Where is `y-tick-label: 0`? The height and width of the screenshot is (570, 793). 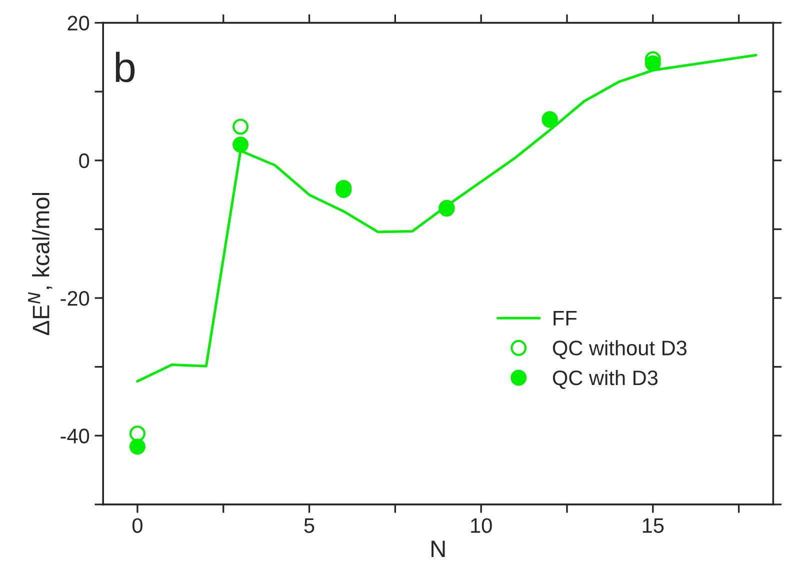 y-tick-label: 0 is located at coordinates (84, 160).